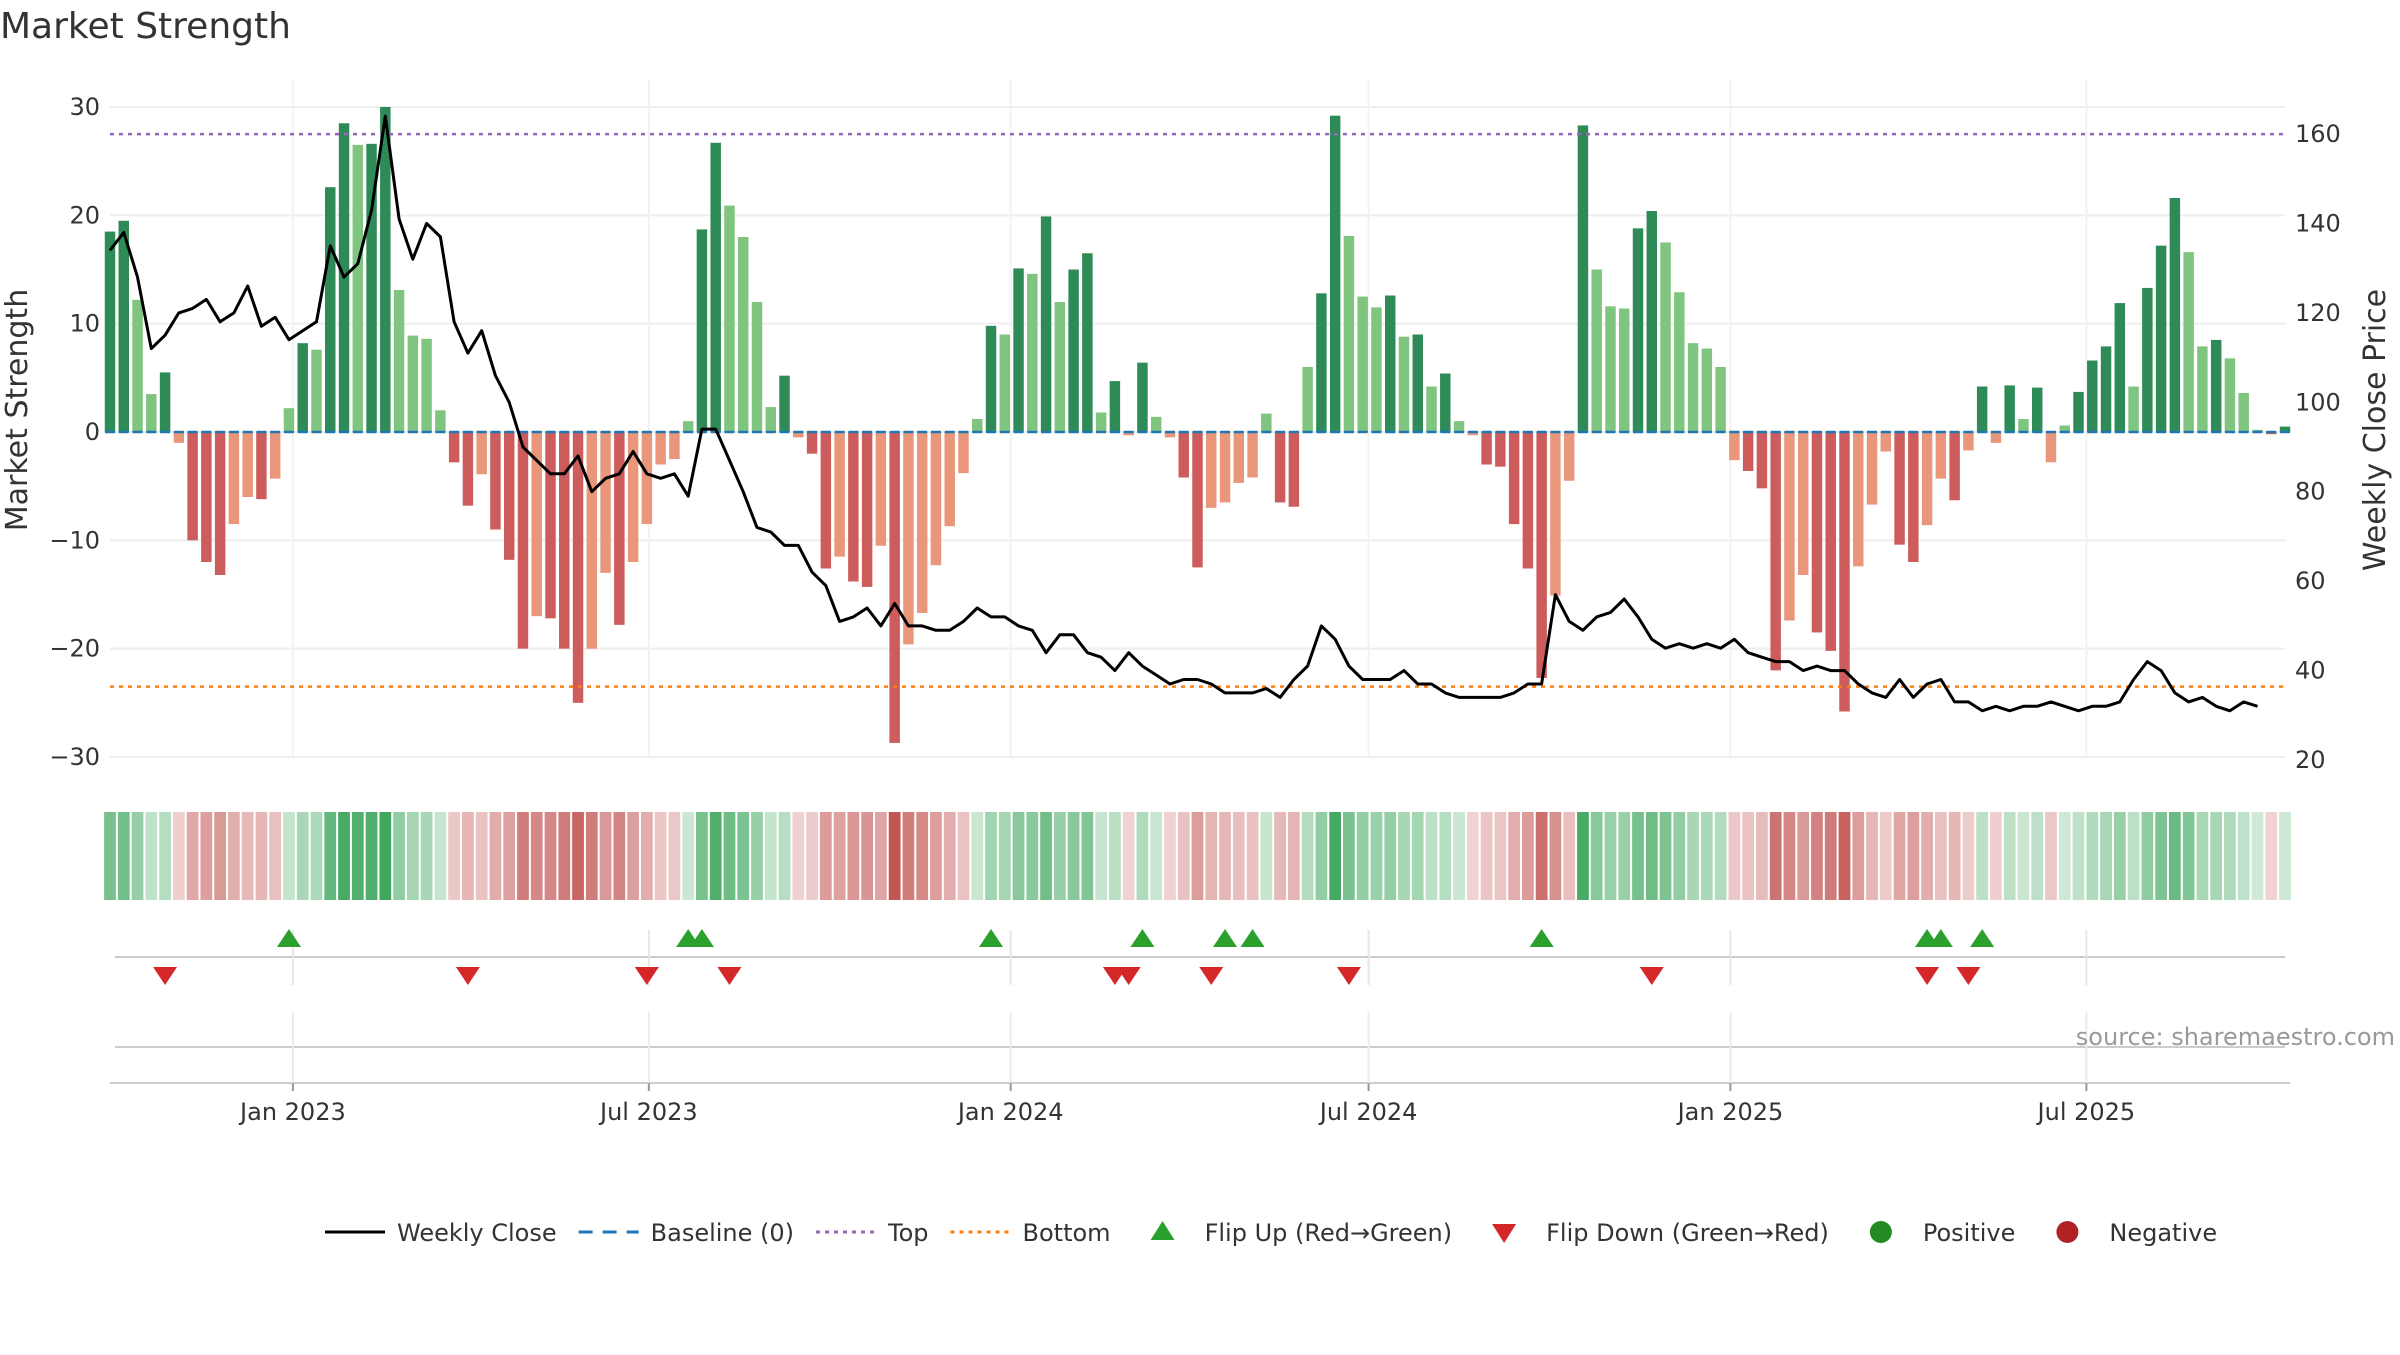  I want to click on legend-item: Weekly Close, so click(441, 1233).